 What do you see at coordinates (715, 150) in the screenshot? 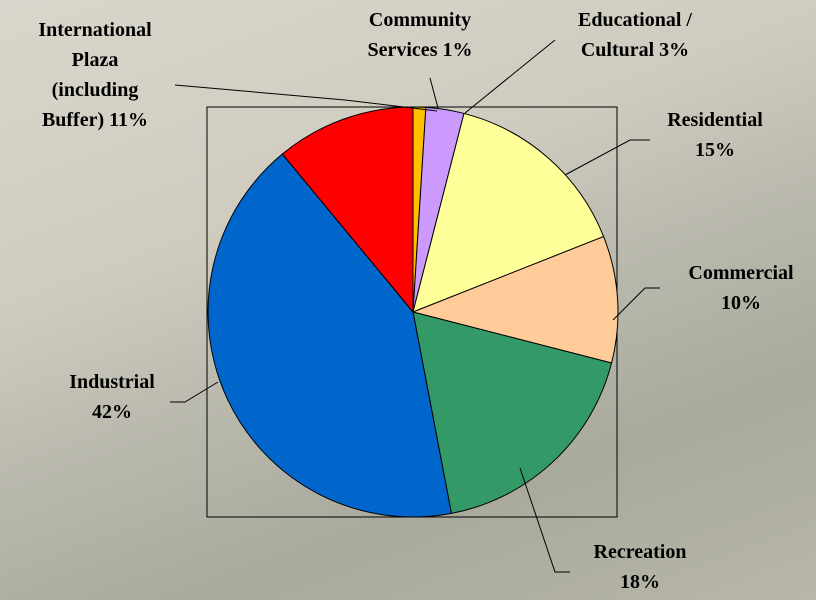
I see `value-label: 15%` at bounding box center [715, 150].